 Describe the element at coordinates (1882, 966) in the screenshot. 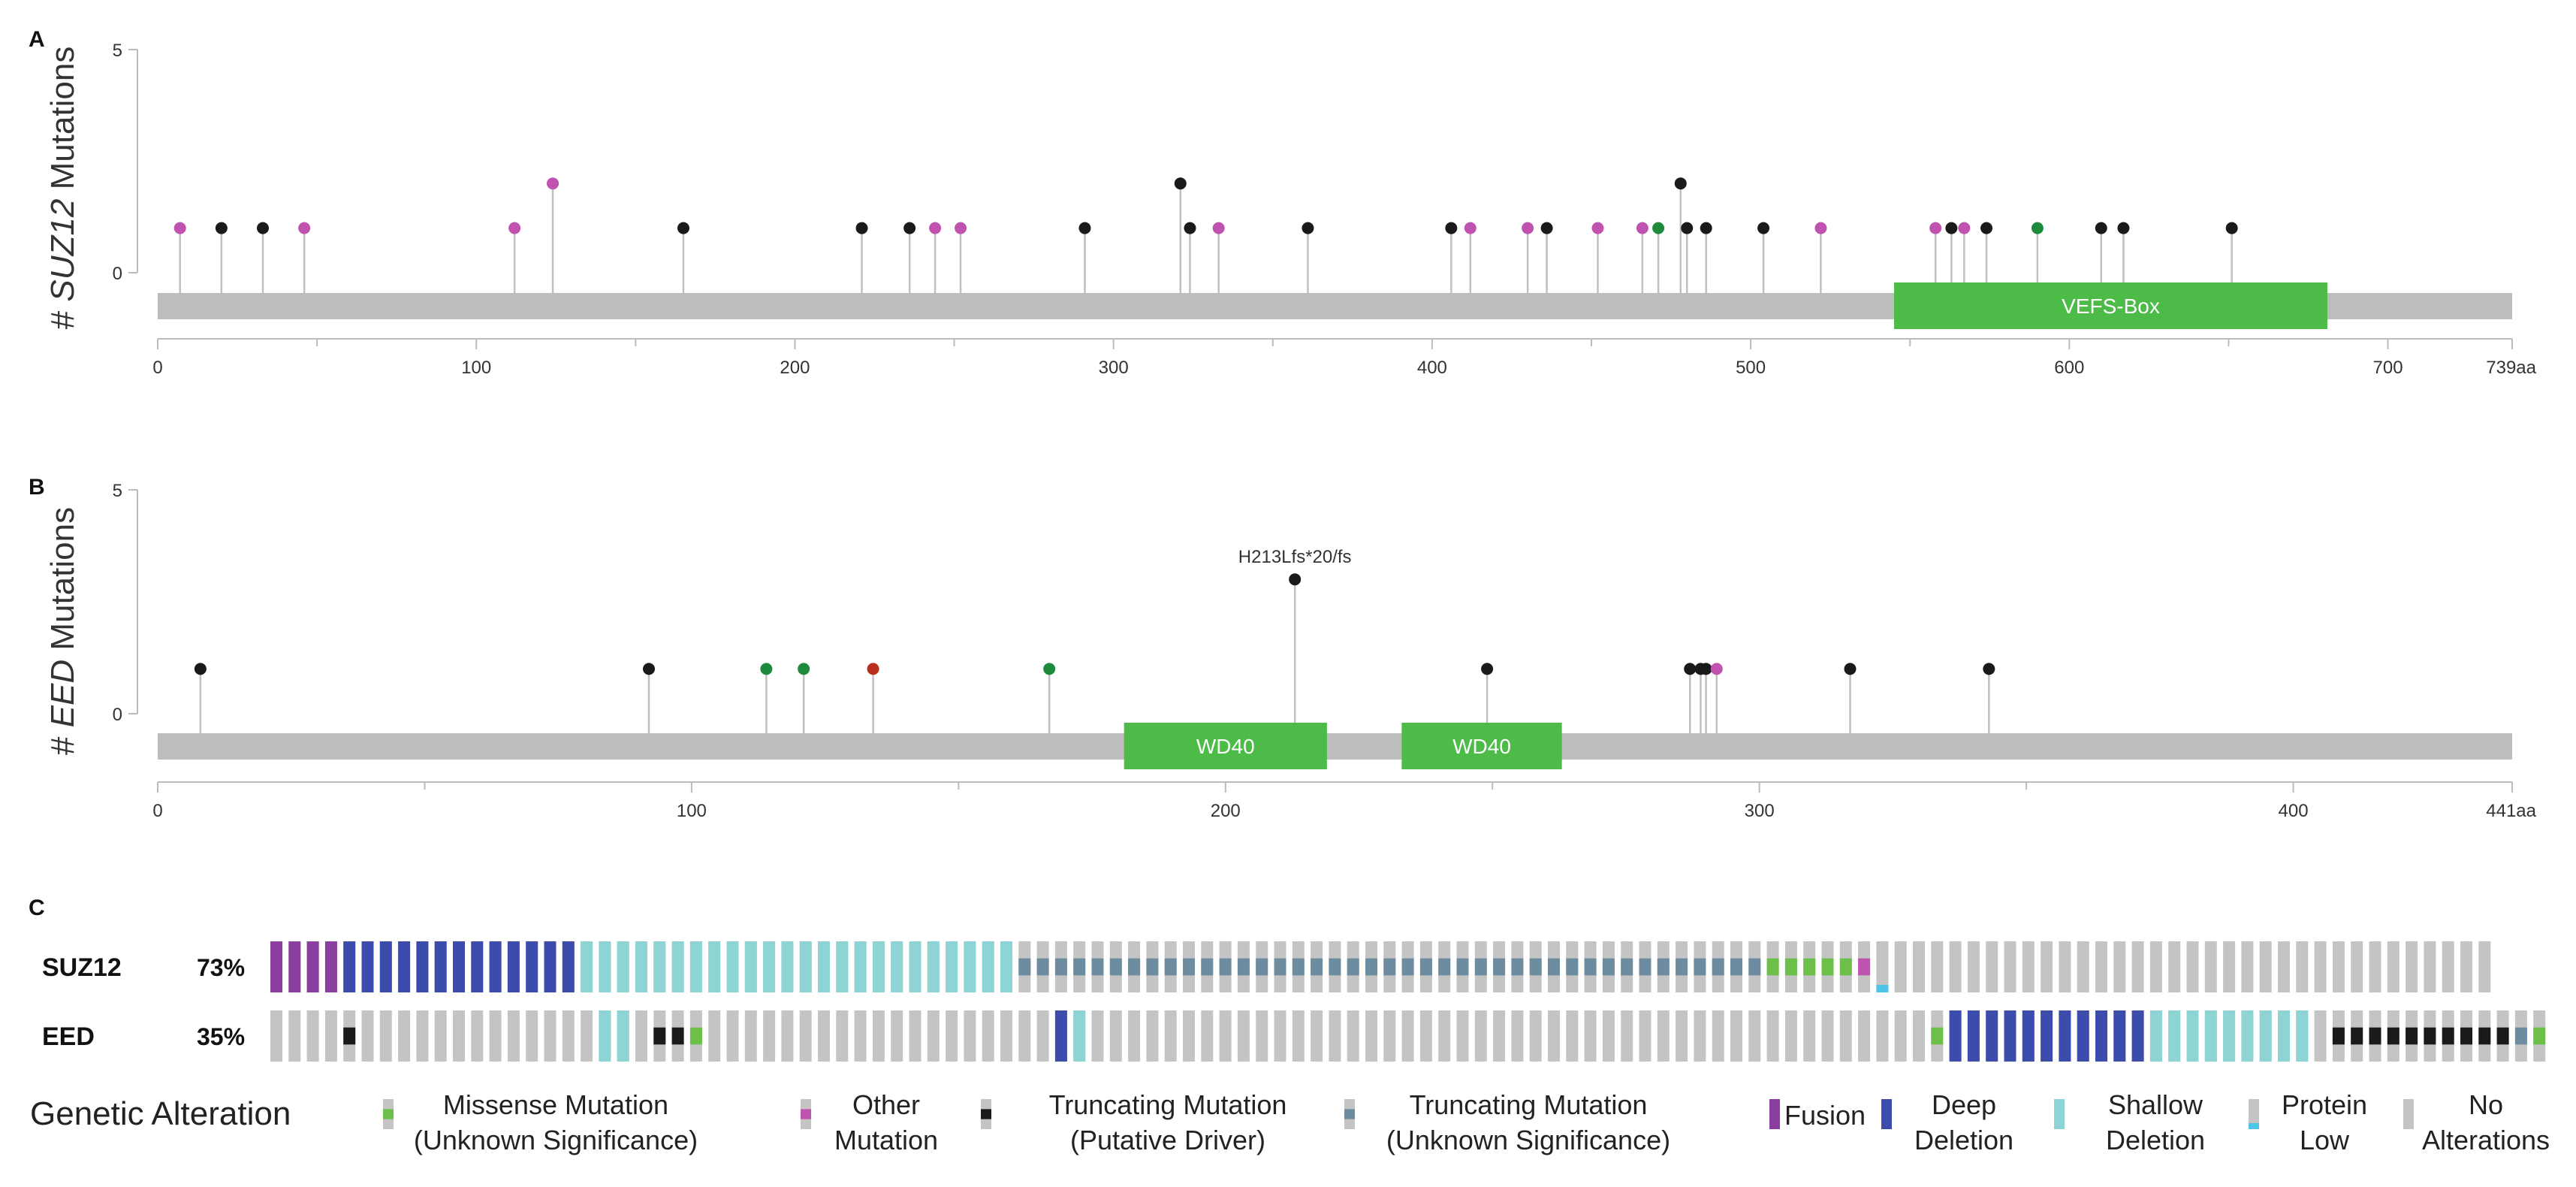

I see `oncoprint-cell-protein_low` at that location.